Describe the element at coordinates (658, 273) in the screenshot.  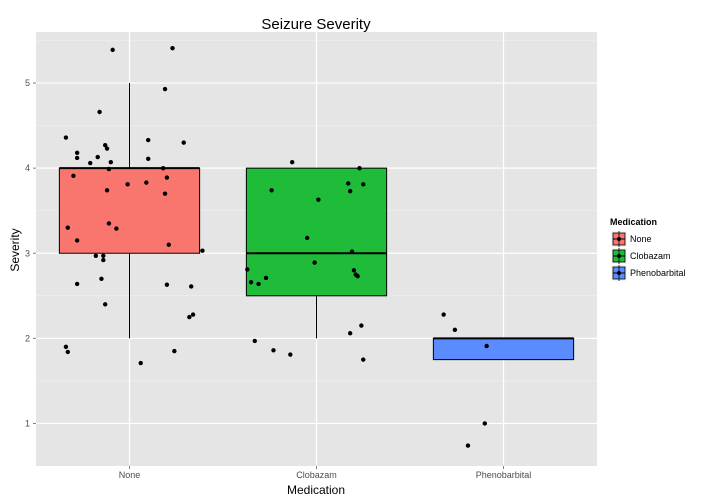
I see `legend-label: Phenobarbital` at that location.